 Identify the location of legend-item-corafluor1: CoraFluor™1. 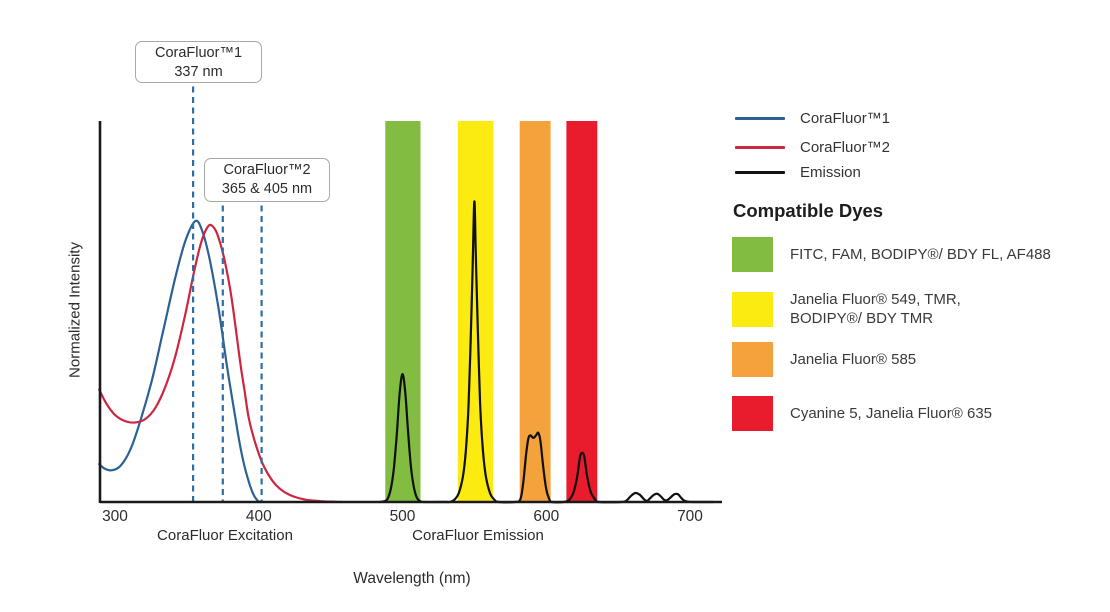
(812, 118).